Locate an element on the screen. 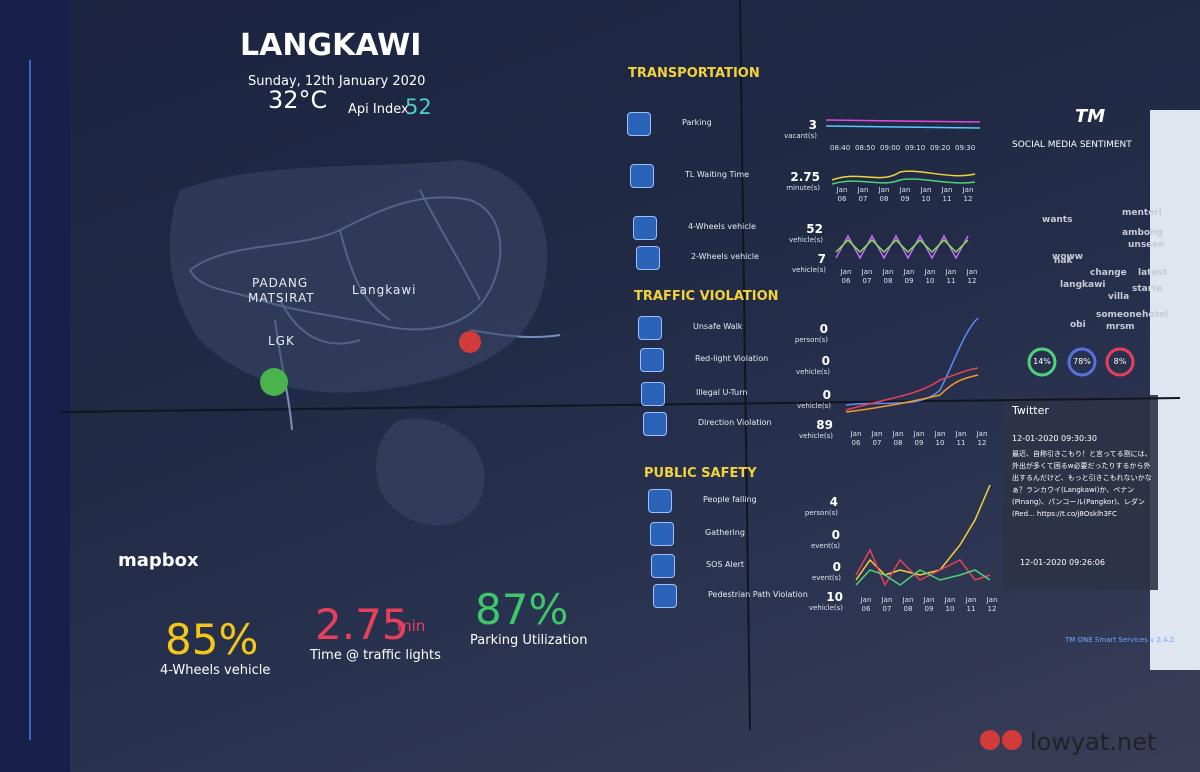 The width and height of the screenshot is (1200, 772). time-tick: 09:00 is located at coordinates (890, 148).